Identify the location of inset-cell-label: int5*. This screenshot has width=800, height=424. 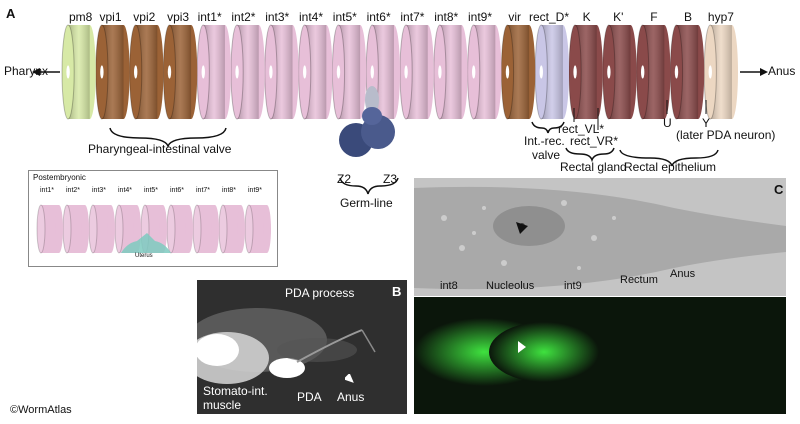
(151, 190).